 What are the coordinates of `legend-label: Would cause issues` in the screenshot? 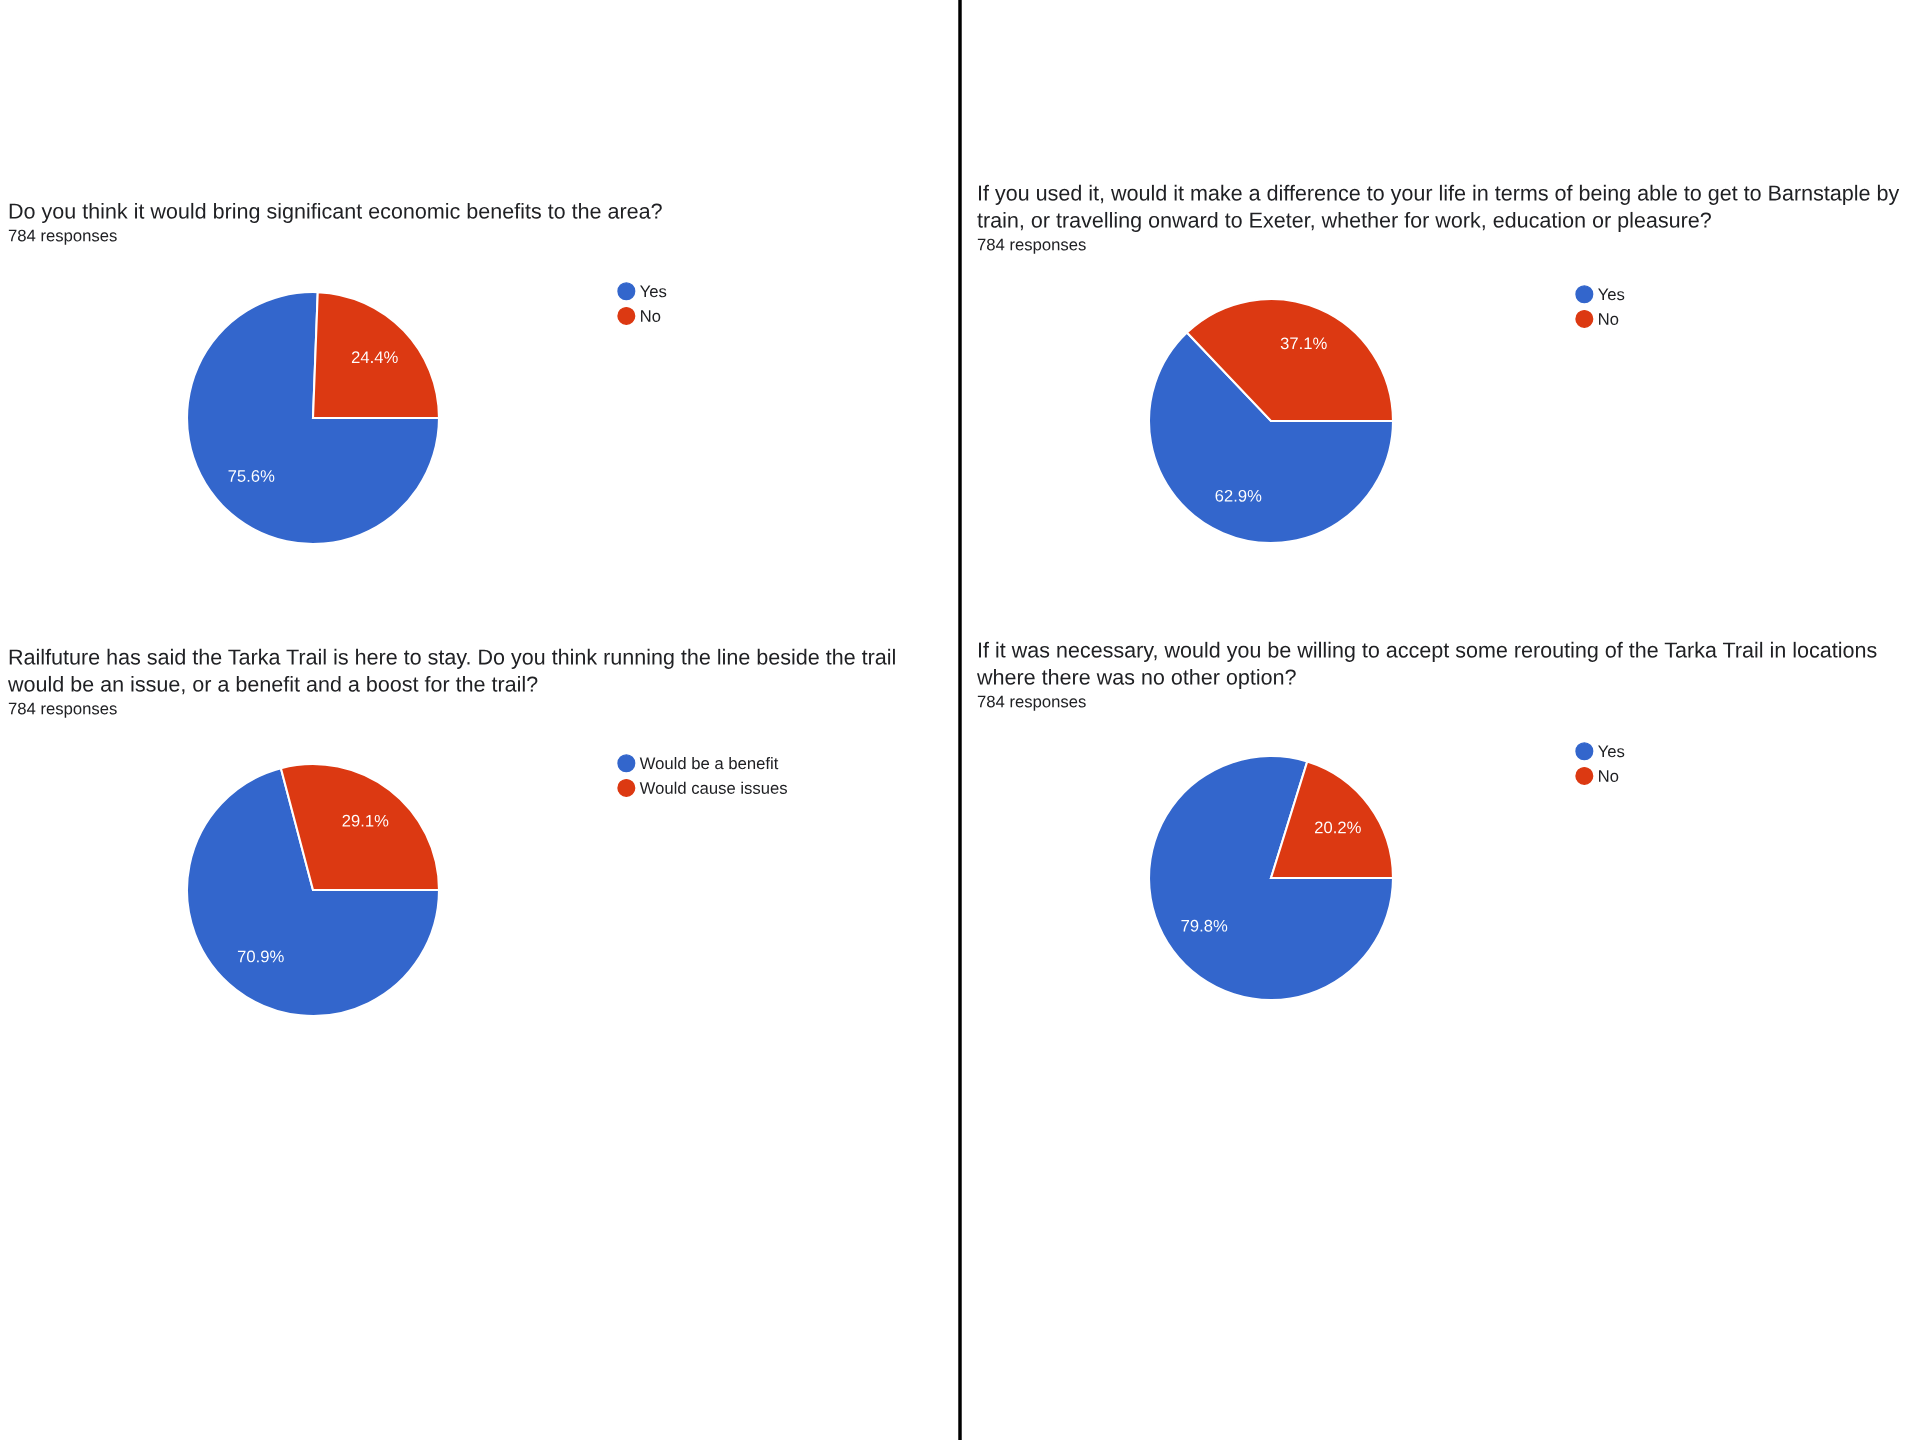 It's located at (713, 787).